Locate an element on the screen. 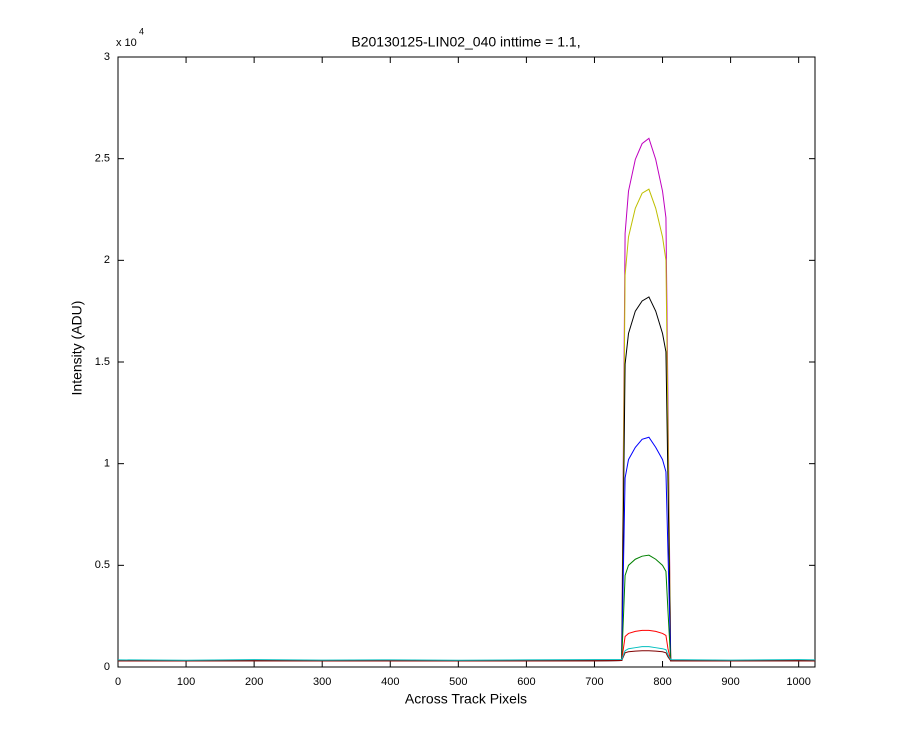 The height and width of the screenshot is (750, 900). x-axis-label: Across Track Pixels is located at coordinates (466, 699).